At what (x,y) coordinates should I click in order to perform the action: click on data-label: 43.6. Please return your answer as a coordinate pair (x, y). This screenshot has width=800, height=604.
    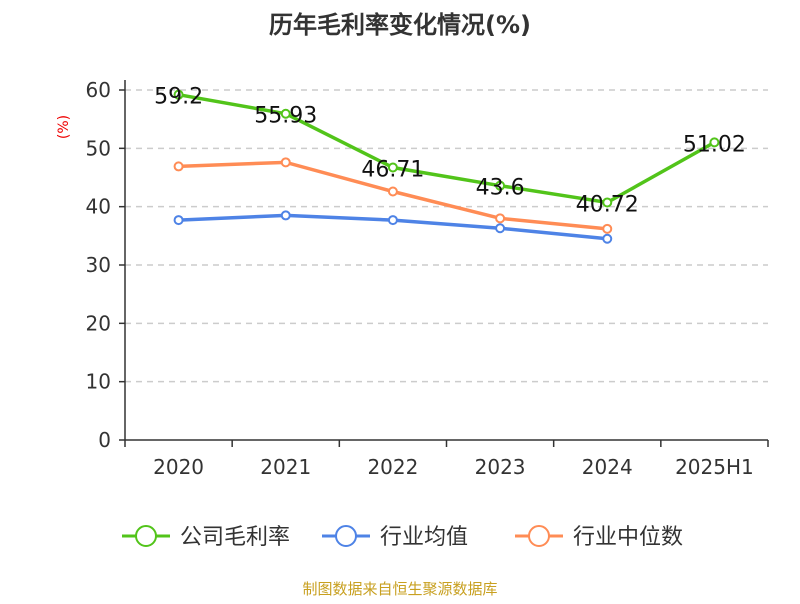
    Looking at the image, I should click on (500, 188).